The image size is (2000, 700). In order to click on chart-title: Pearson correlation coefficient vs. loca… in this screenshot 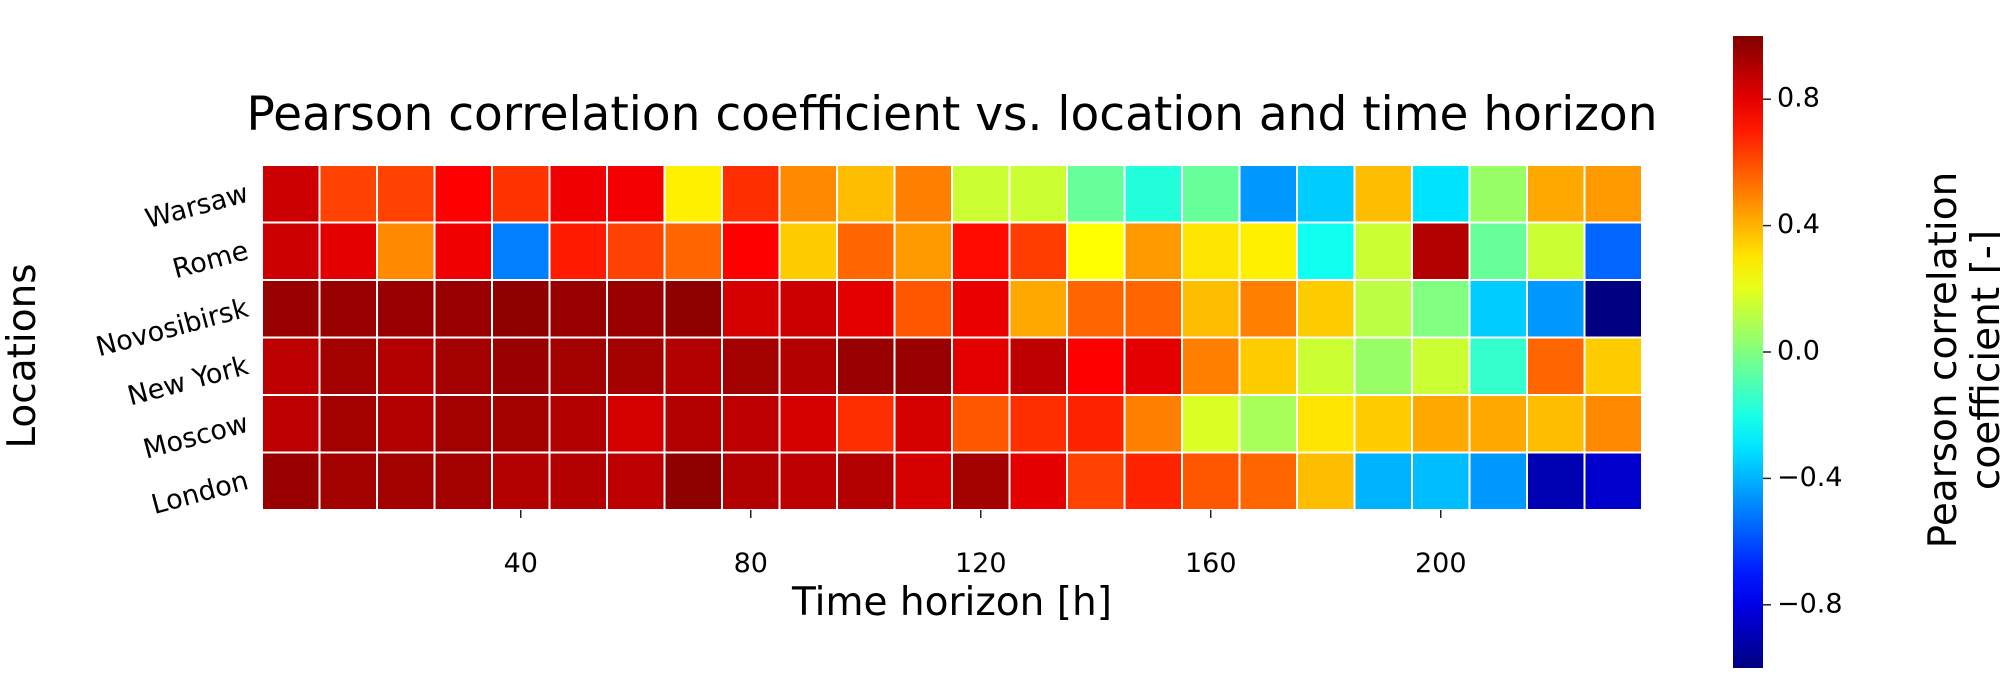, I will do `click(952, 114)`.